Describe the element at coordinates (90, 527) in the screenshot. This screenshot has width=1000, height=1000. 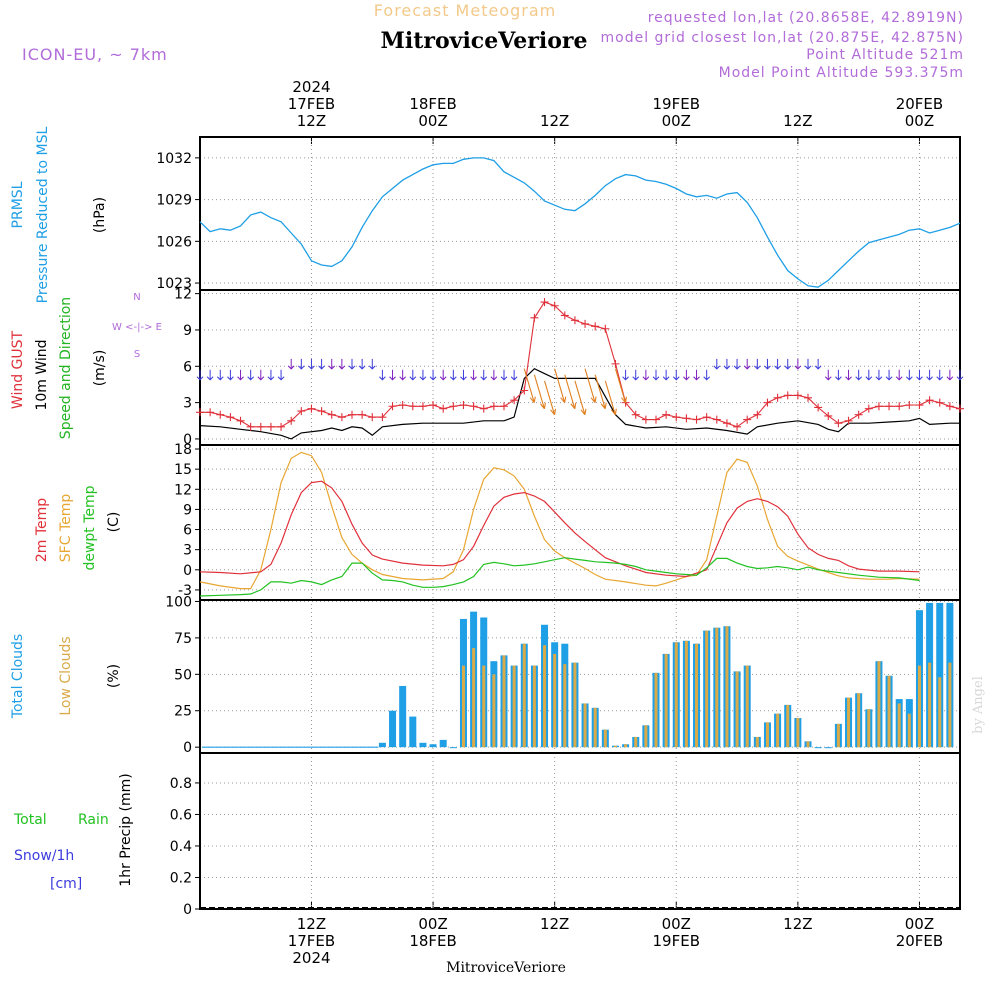
I see `temp-label-3: dewpt Temp` at that location.